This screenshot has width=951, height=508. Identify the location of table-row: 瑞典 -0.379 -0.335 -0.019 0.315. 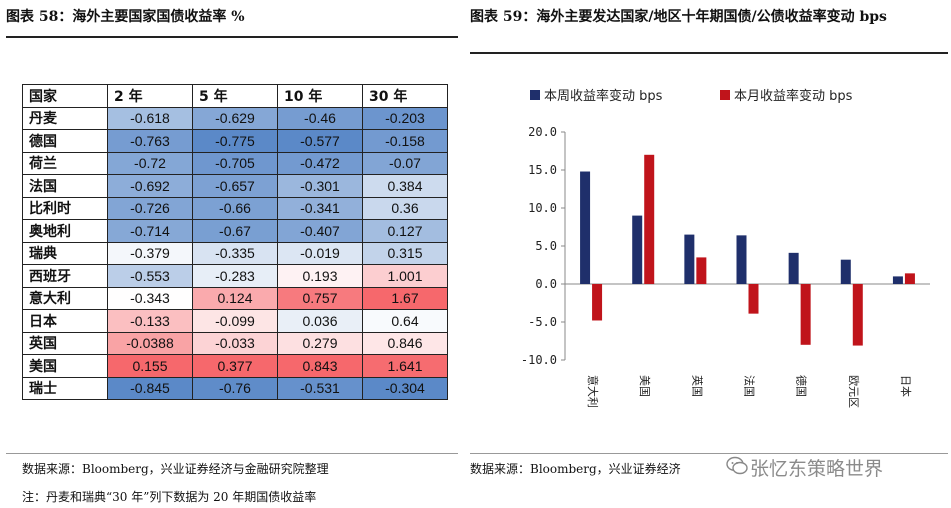
(235, 253).